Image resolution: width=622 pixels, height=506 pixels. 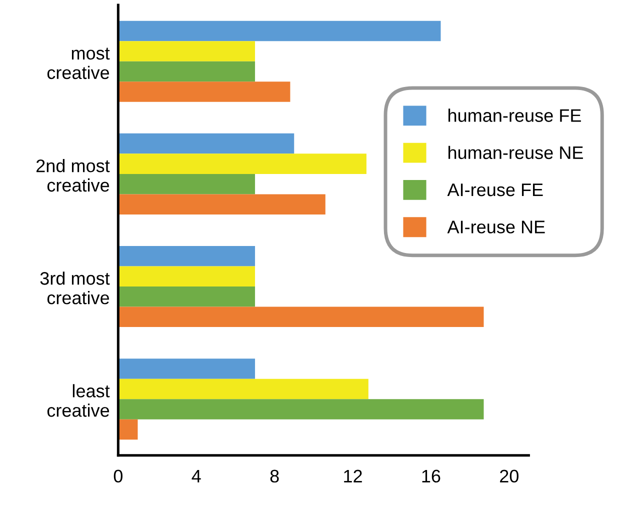 I want to click on y-tick-label: least creative, so click(x=78, y=400).